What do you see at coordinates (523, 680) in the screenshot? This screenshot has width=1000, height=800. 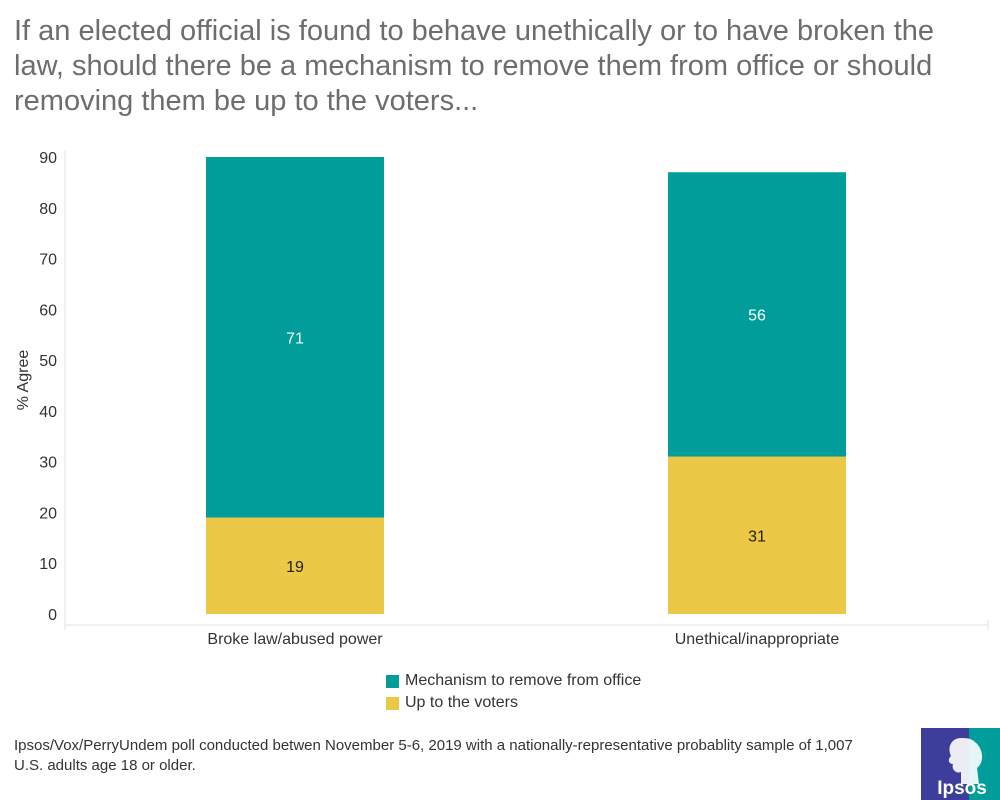 I see `legend-label: Mechanism to remove from office` at bounding box center [523, 680].